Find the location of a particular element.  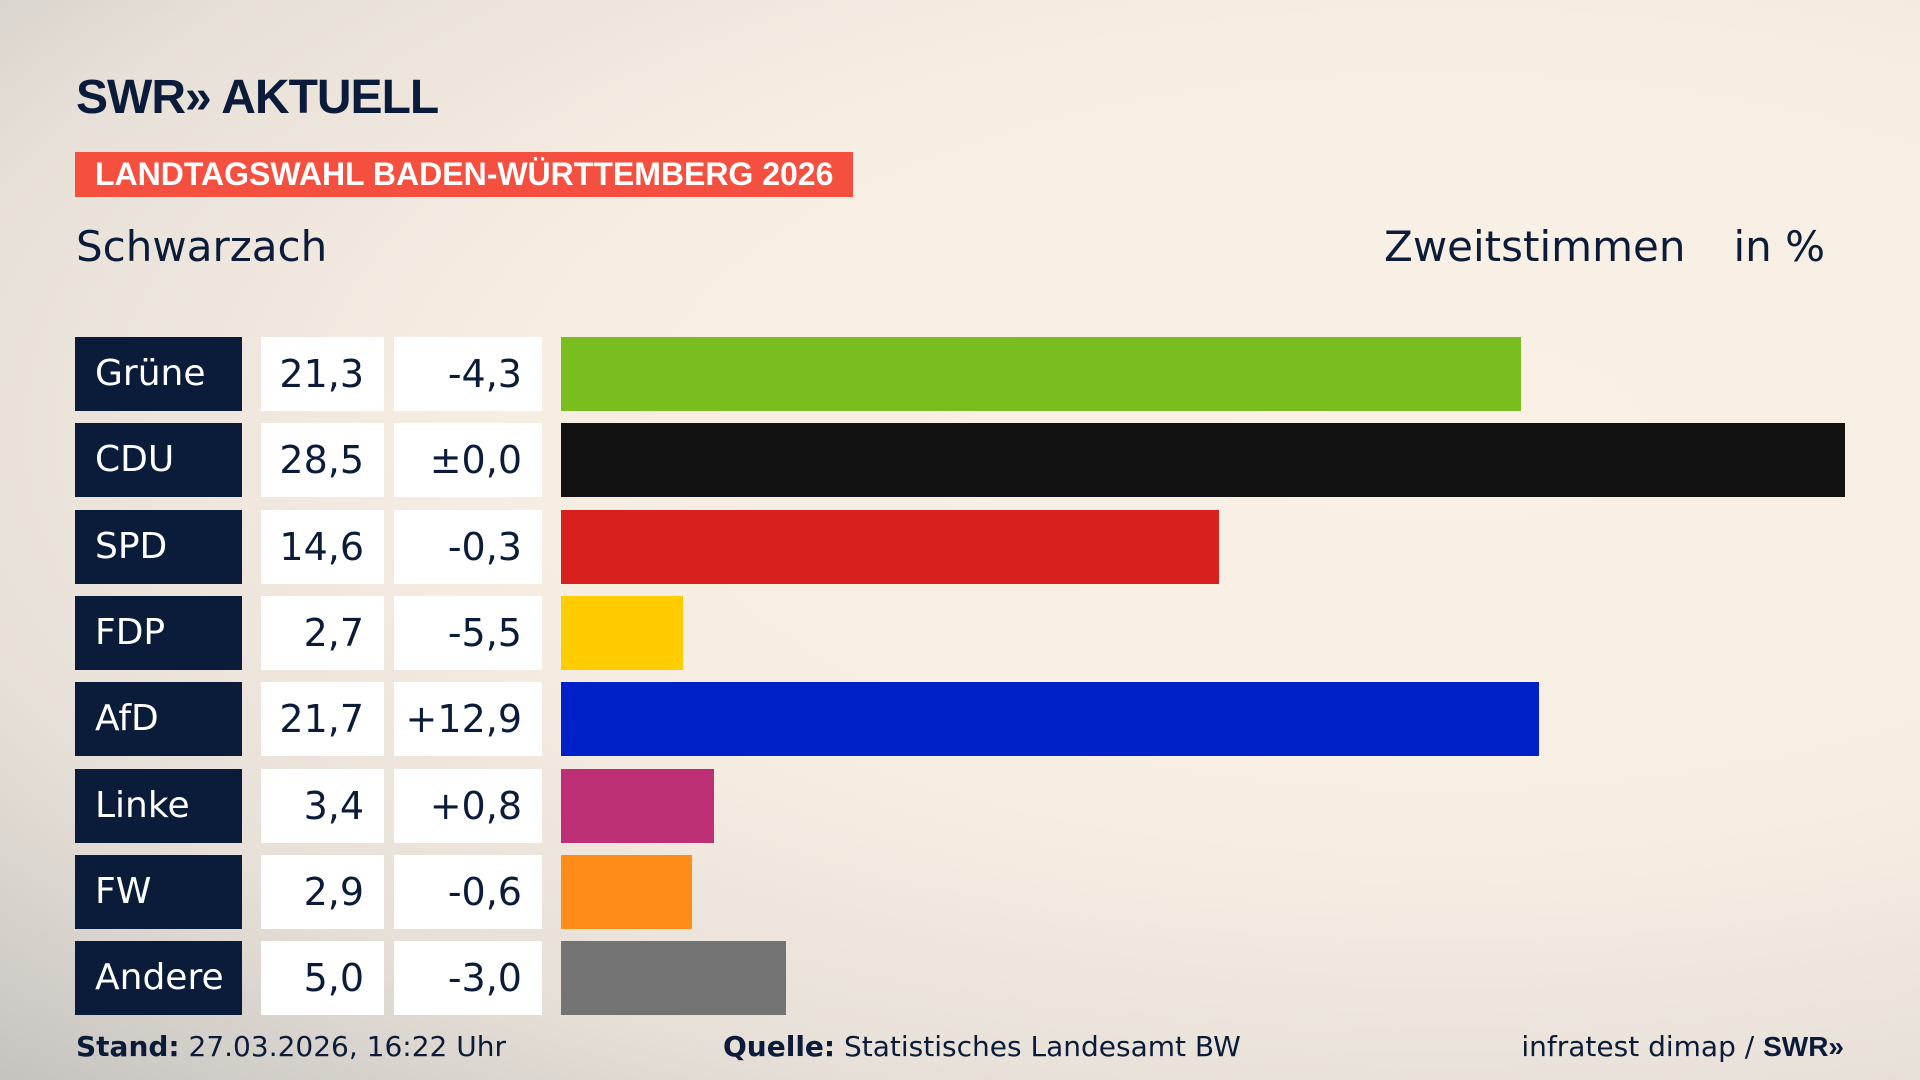

party-label: FDP is located at coordinates (158, 632).